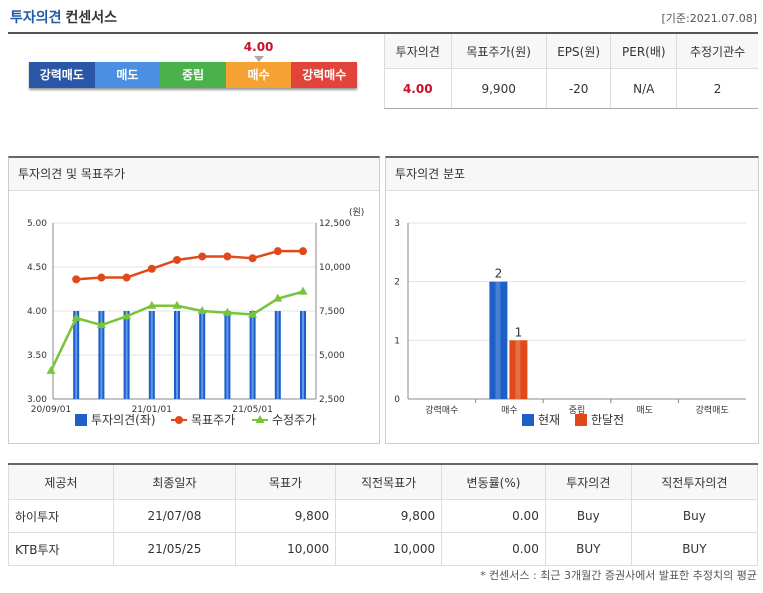 Image resolution: width=763 pixels, height=593 pixels. I want to click on panel-title: 투자의견 및 목표주가, so click(194, 174).